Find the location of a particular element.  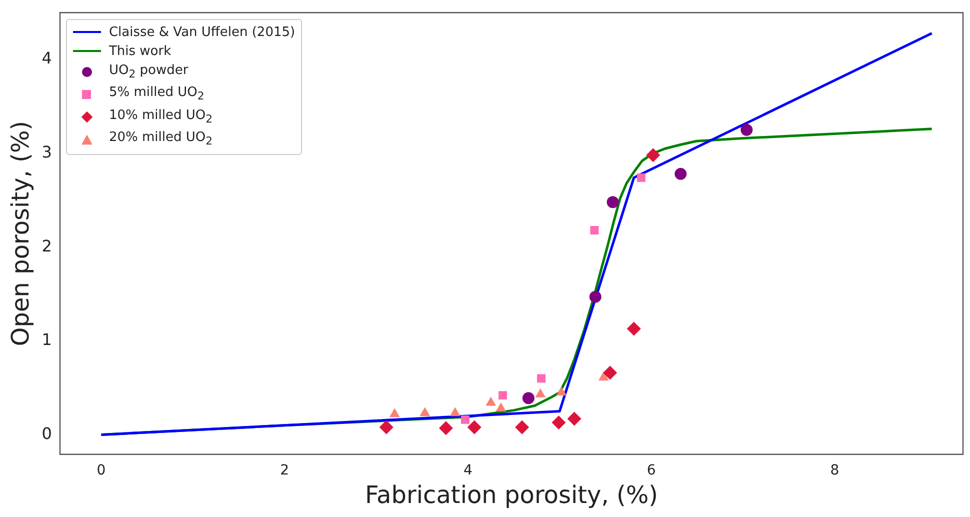

x-tick-label: 4 is located at coordinates (467, 470).